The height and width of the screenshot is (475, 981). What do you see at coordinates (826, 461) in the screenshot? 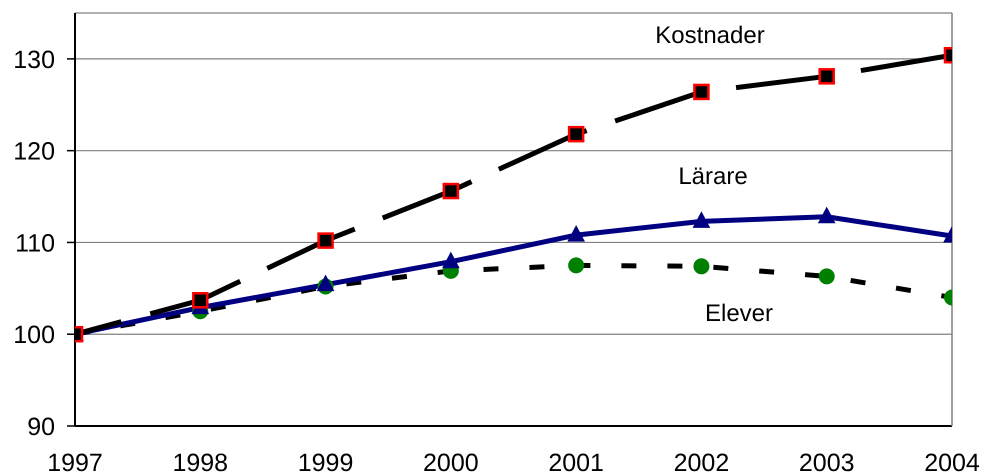
I see `x-tick-label: 2003` at bounding box center [826, 461].